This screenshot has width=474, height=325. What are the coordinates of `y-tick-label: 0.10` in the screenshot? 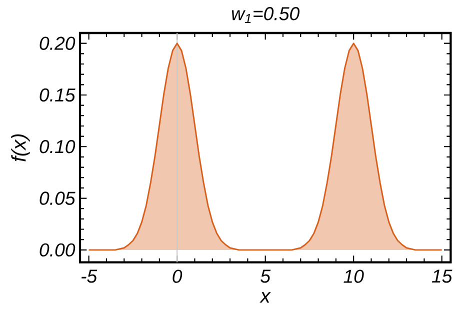 It's located at (58, 147).